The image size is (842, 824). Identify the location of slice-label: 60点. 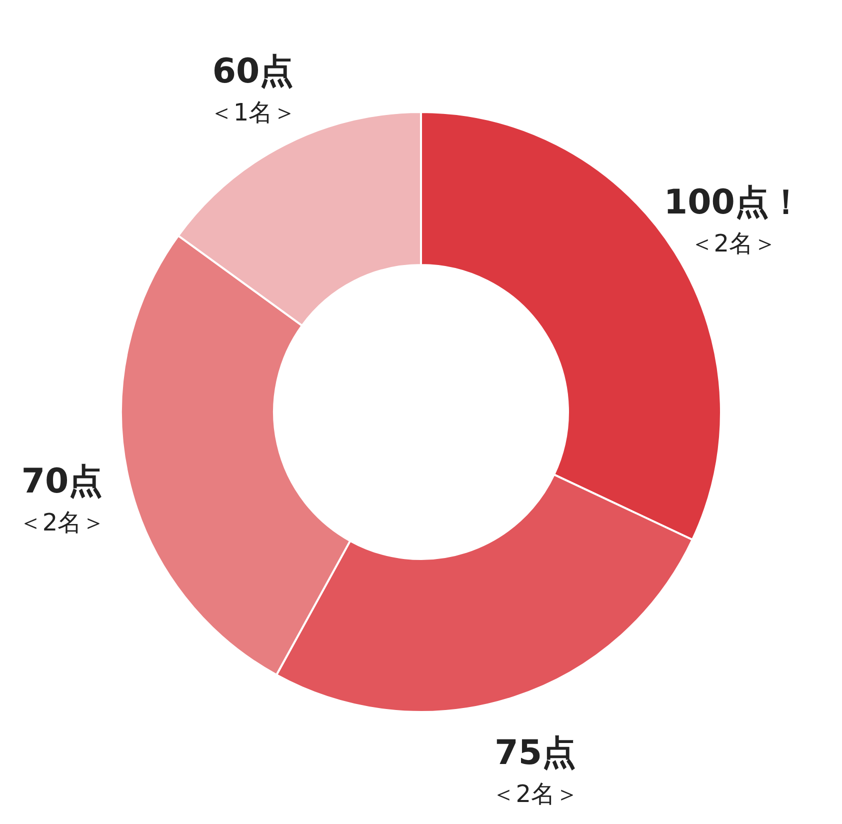
(253, 71).